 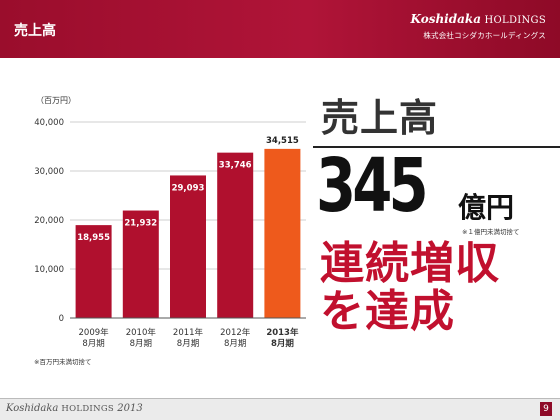 I want to click on x-tick-label: 2013年, so click(x=282, y=332).